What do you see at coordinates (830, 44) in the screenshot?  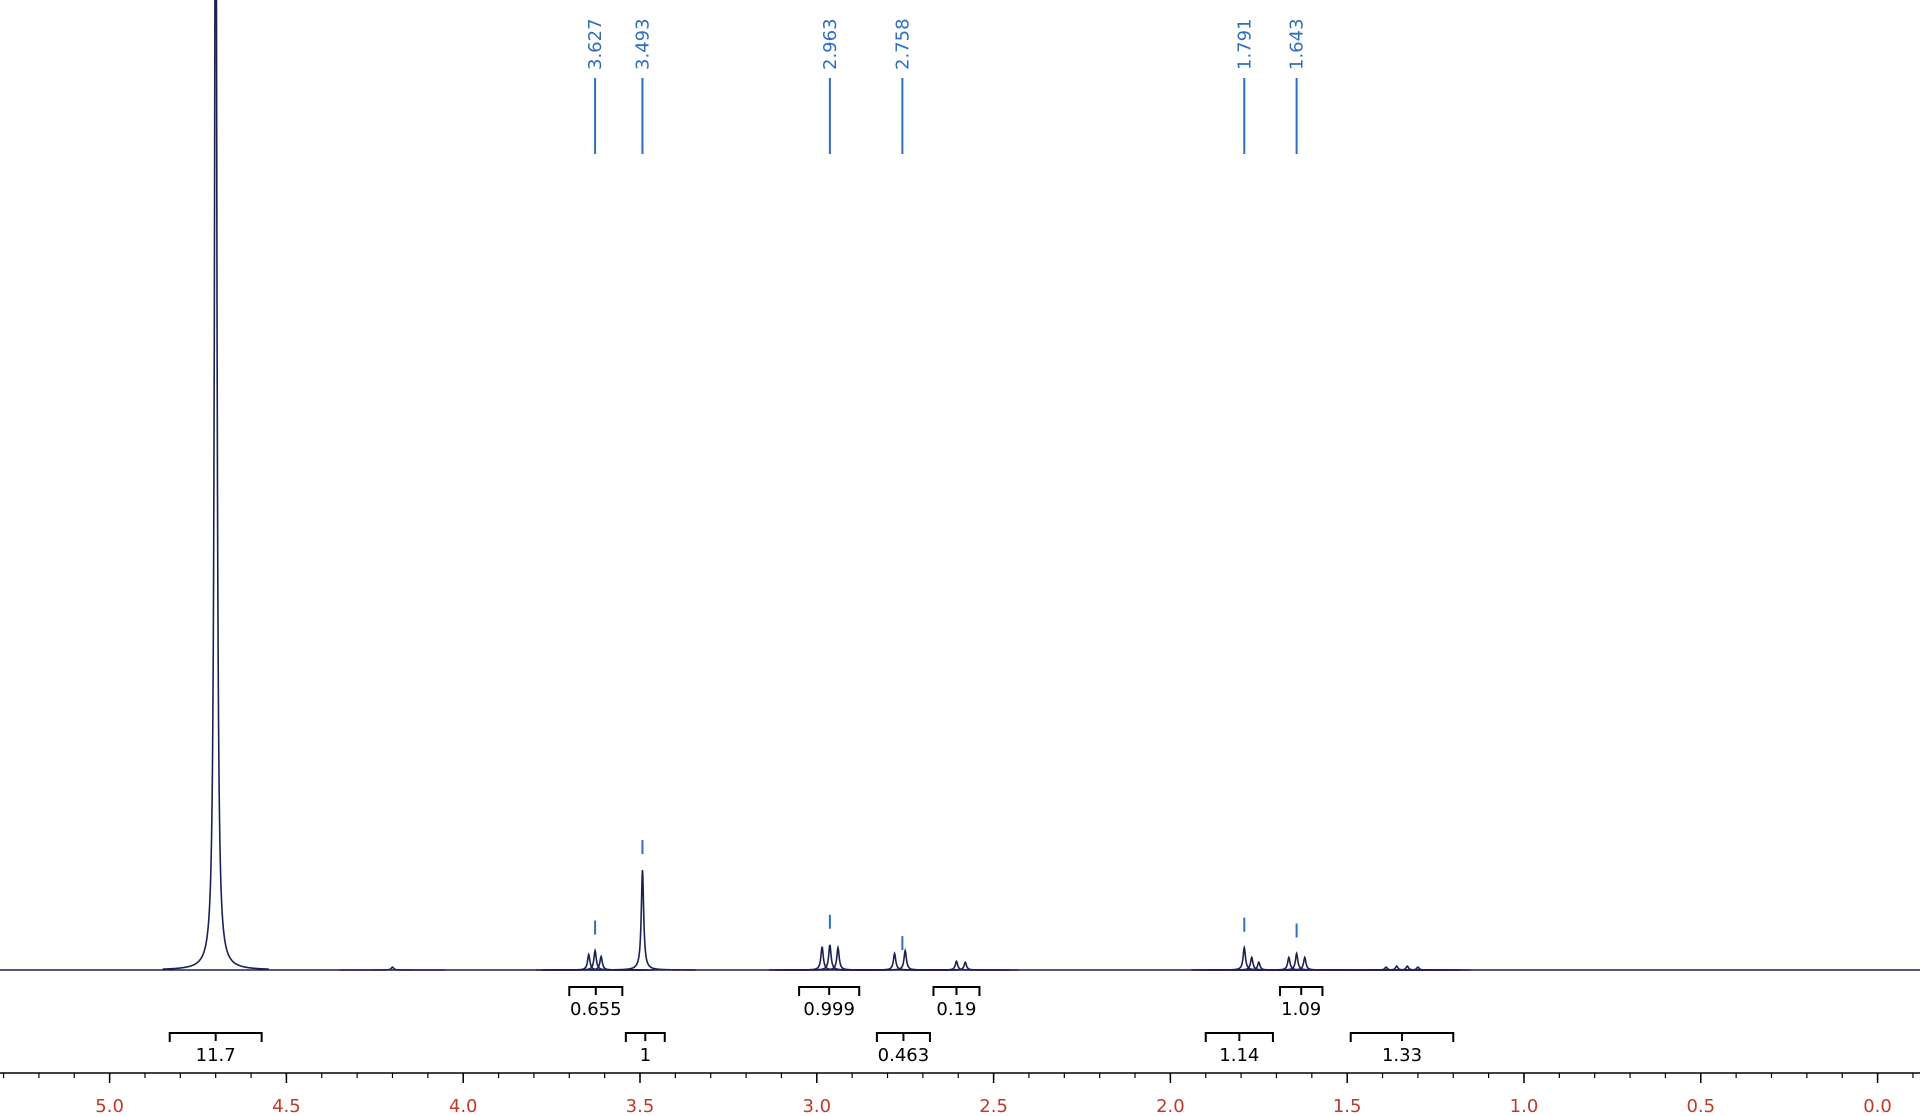 I see `peak-label: 2.963` at bounding box center [830, 44].